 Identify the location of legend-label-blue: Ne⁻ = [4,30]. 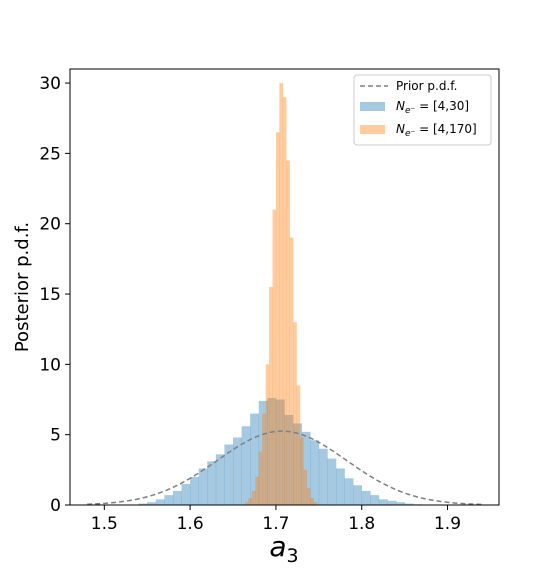
(432, 107).